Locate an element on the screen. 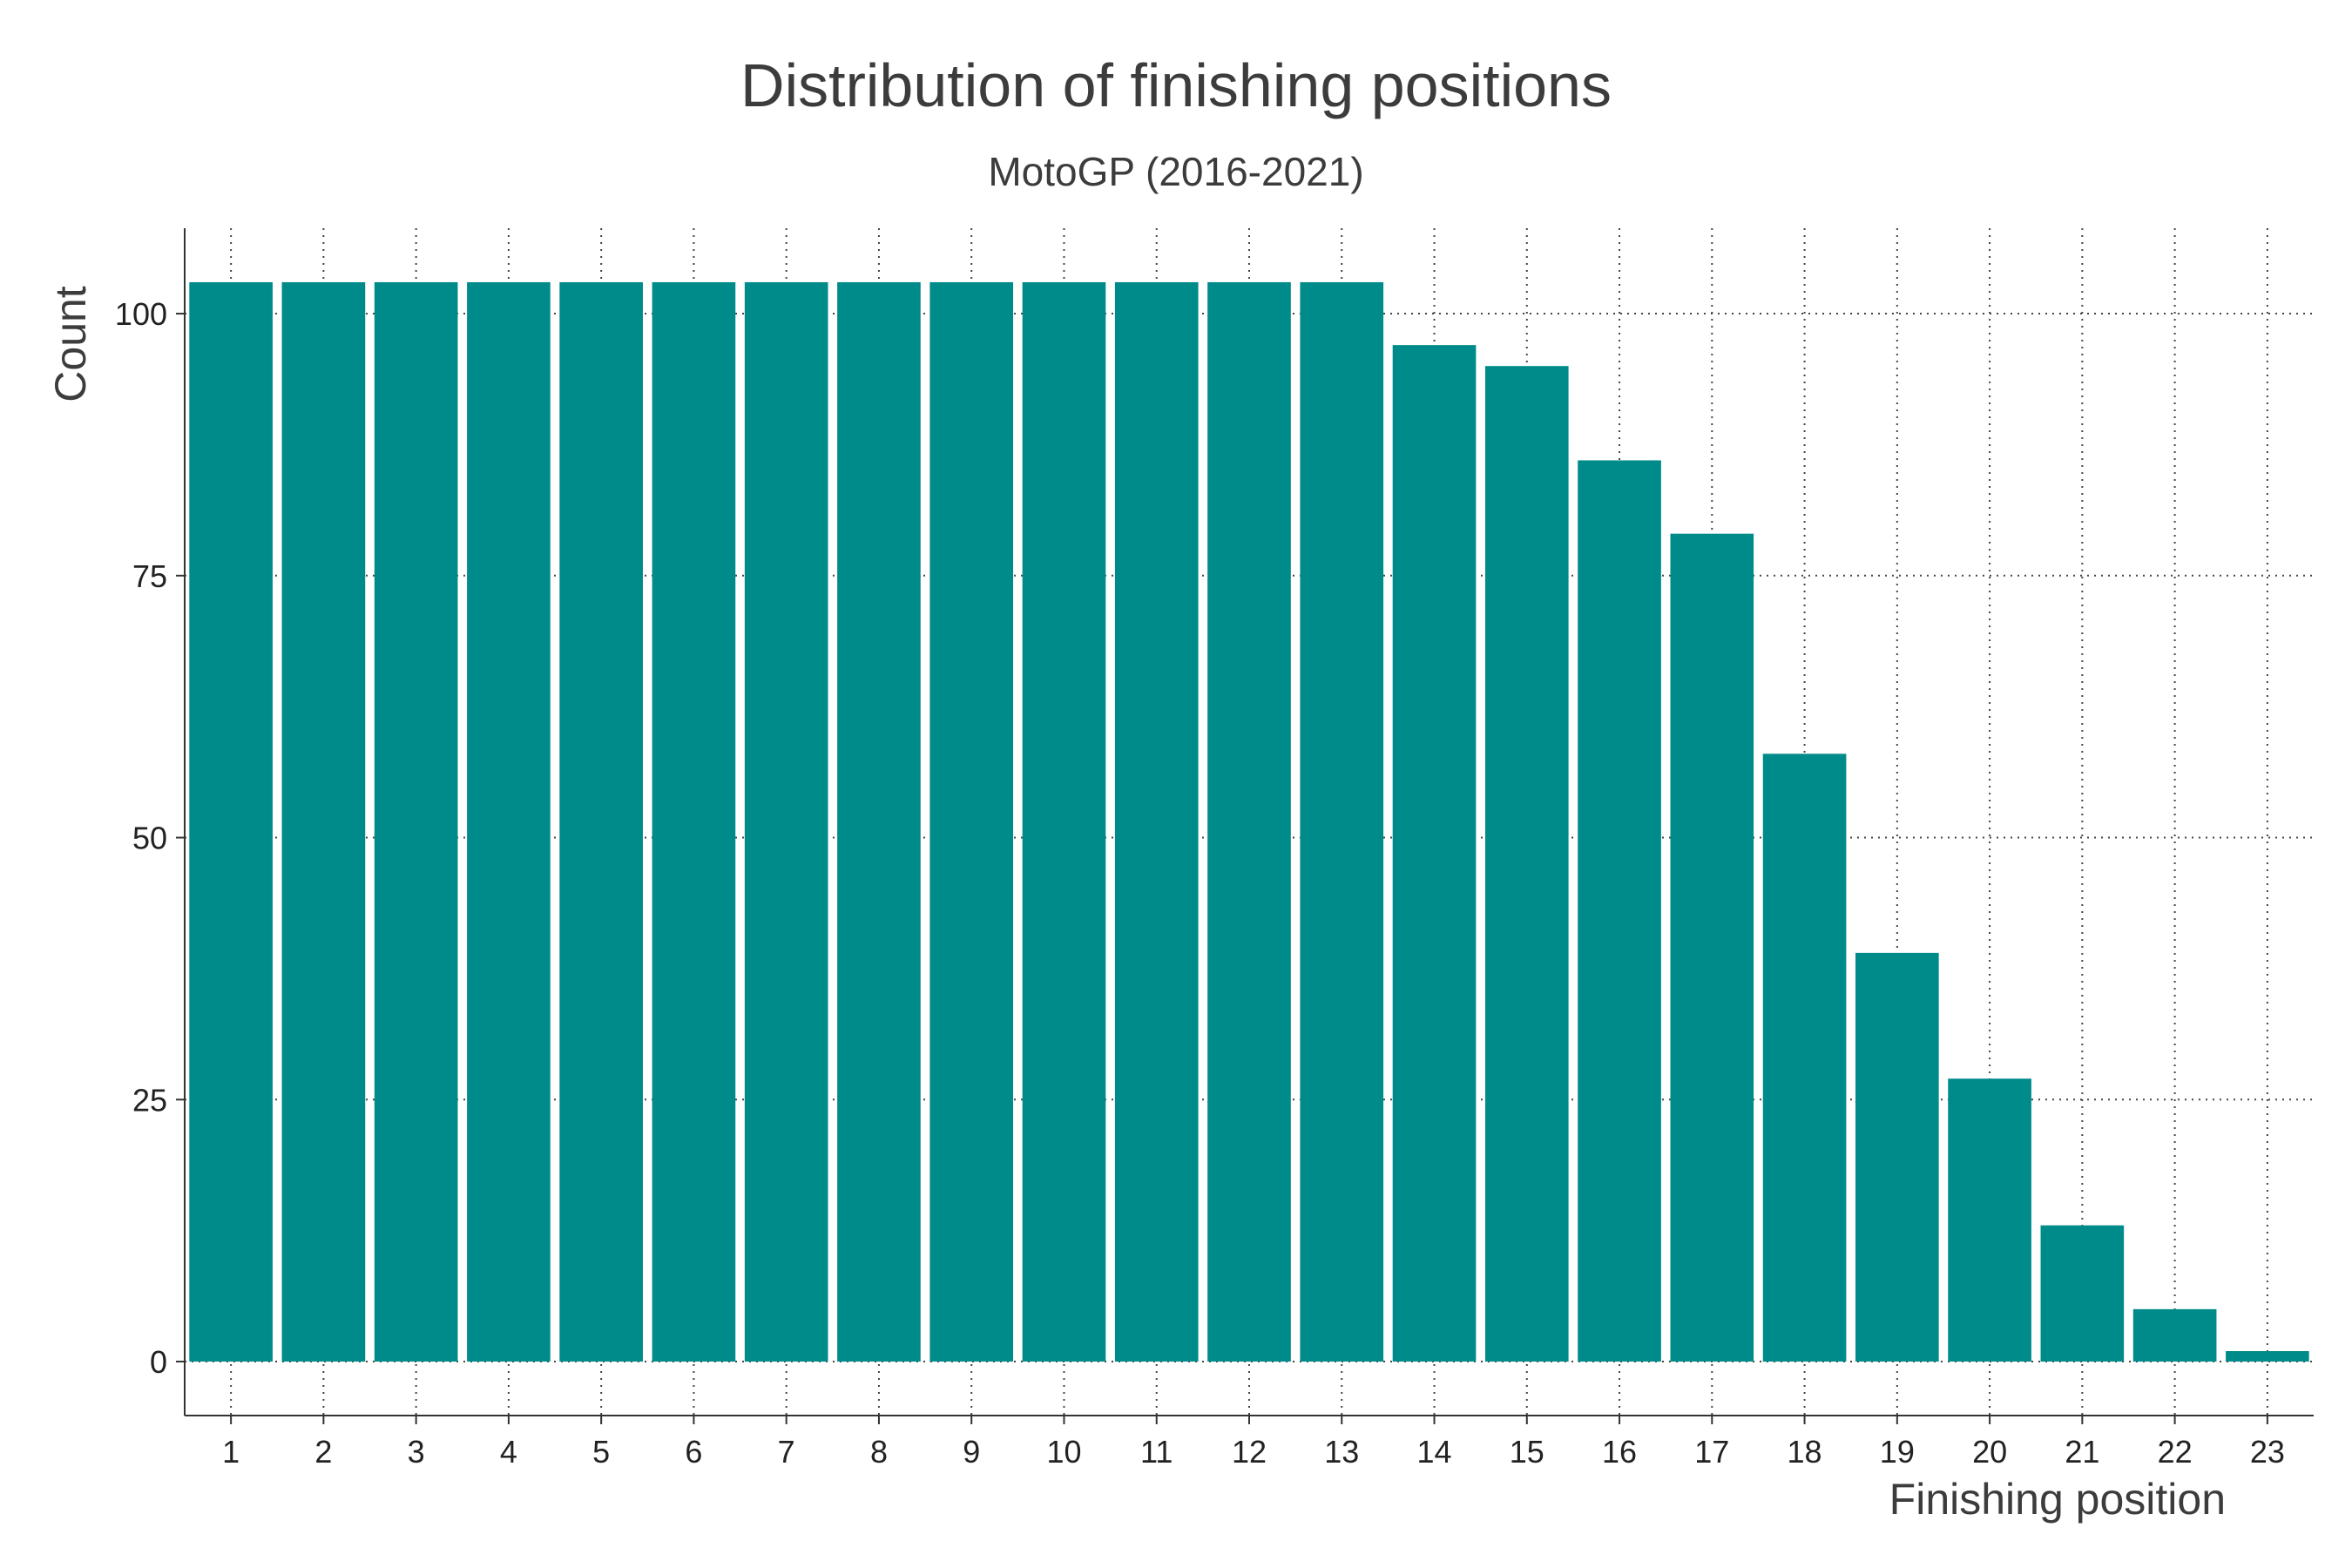 Image resolution: width=2352 pixels, height=1568 pixels. y-tick-label: 0 is located at coordinates (158, 1362).